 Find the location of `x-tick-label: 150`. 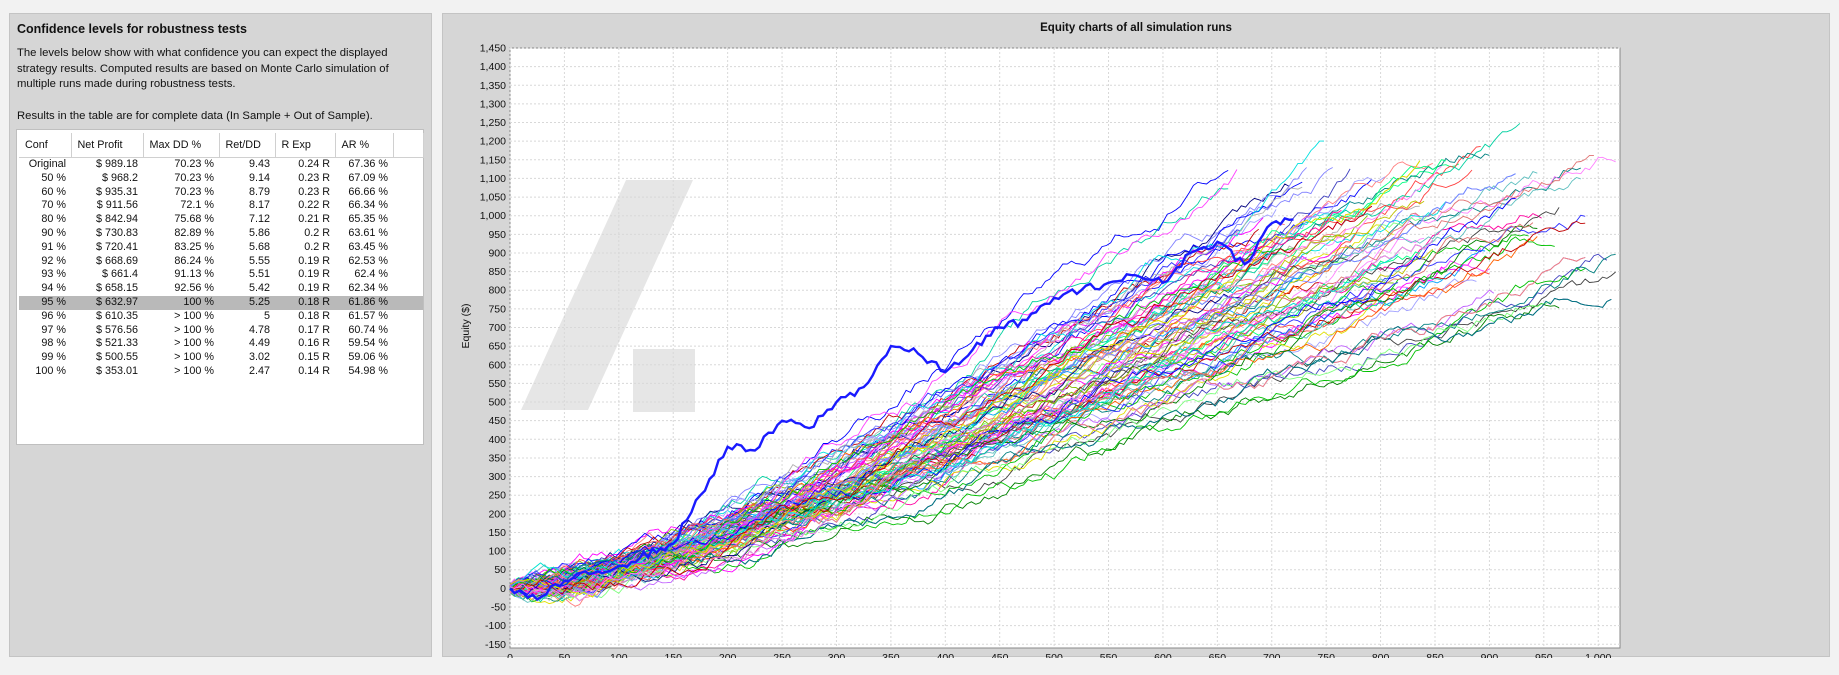

x-tick-label: 150 is located at coordinates (673, 655).